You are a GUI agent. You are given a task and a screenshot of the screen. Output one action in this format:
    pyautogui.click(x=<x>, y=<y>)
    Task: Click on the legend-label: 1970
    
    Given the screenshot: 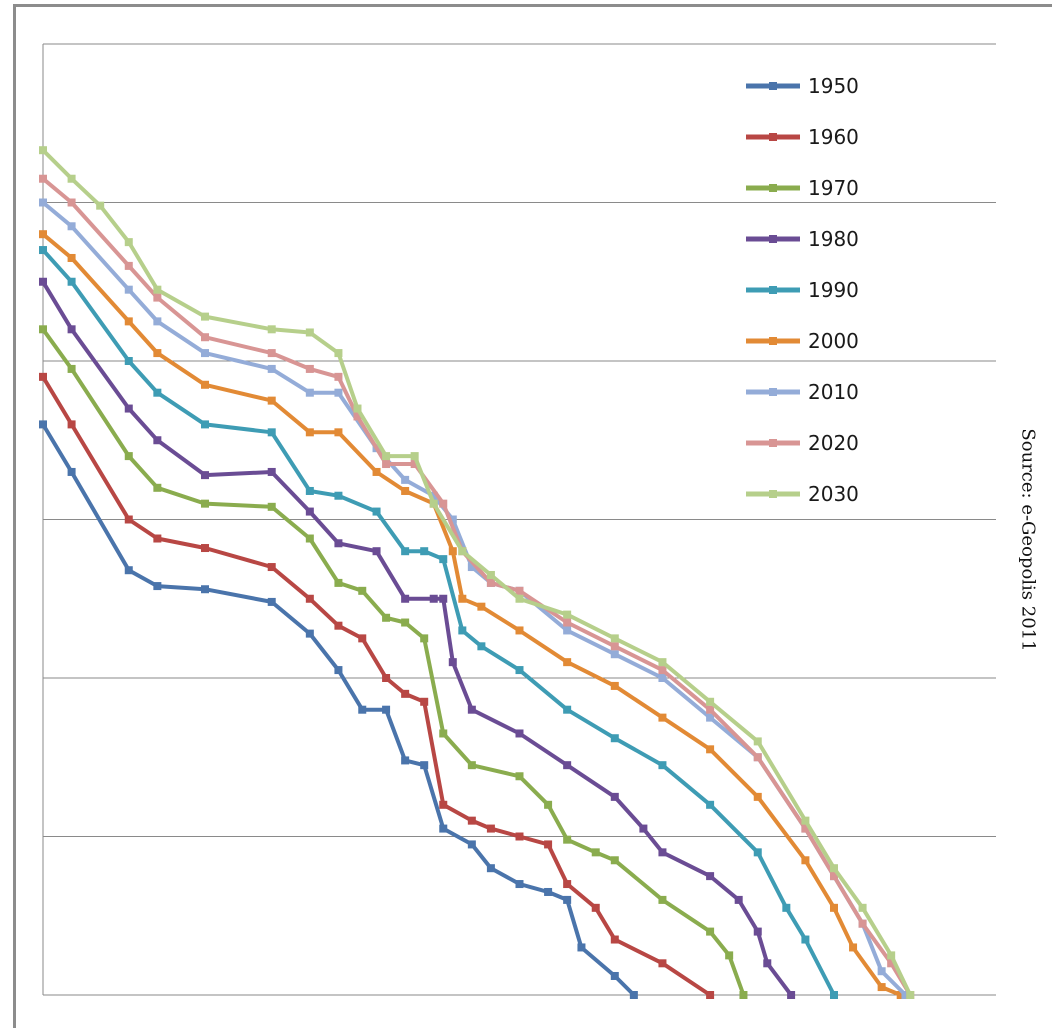 What is the action you would take?
    pyautogui.click(x=833, y=188)
    